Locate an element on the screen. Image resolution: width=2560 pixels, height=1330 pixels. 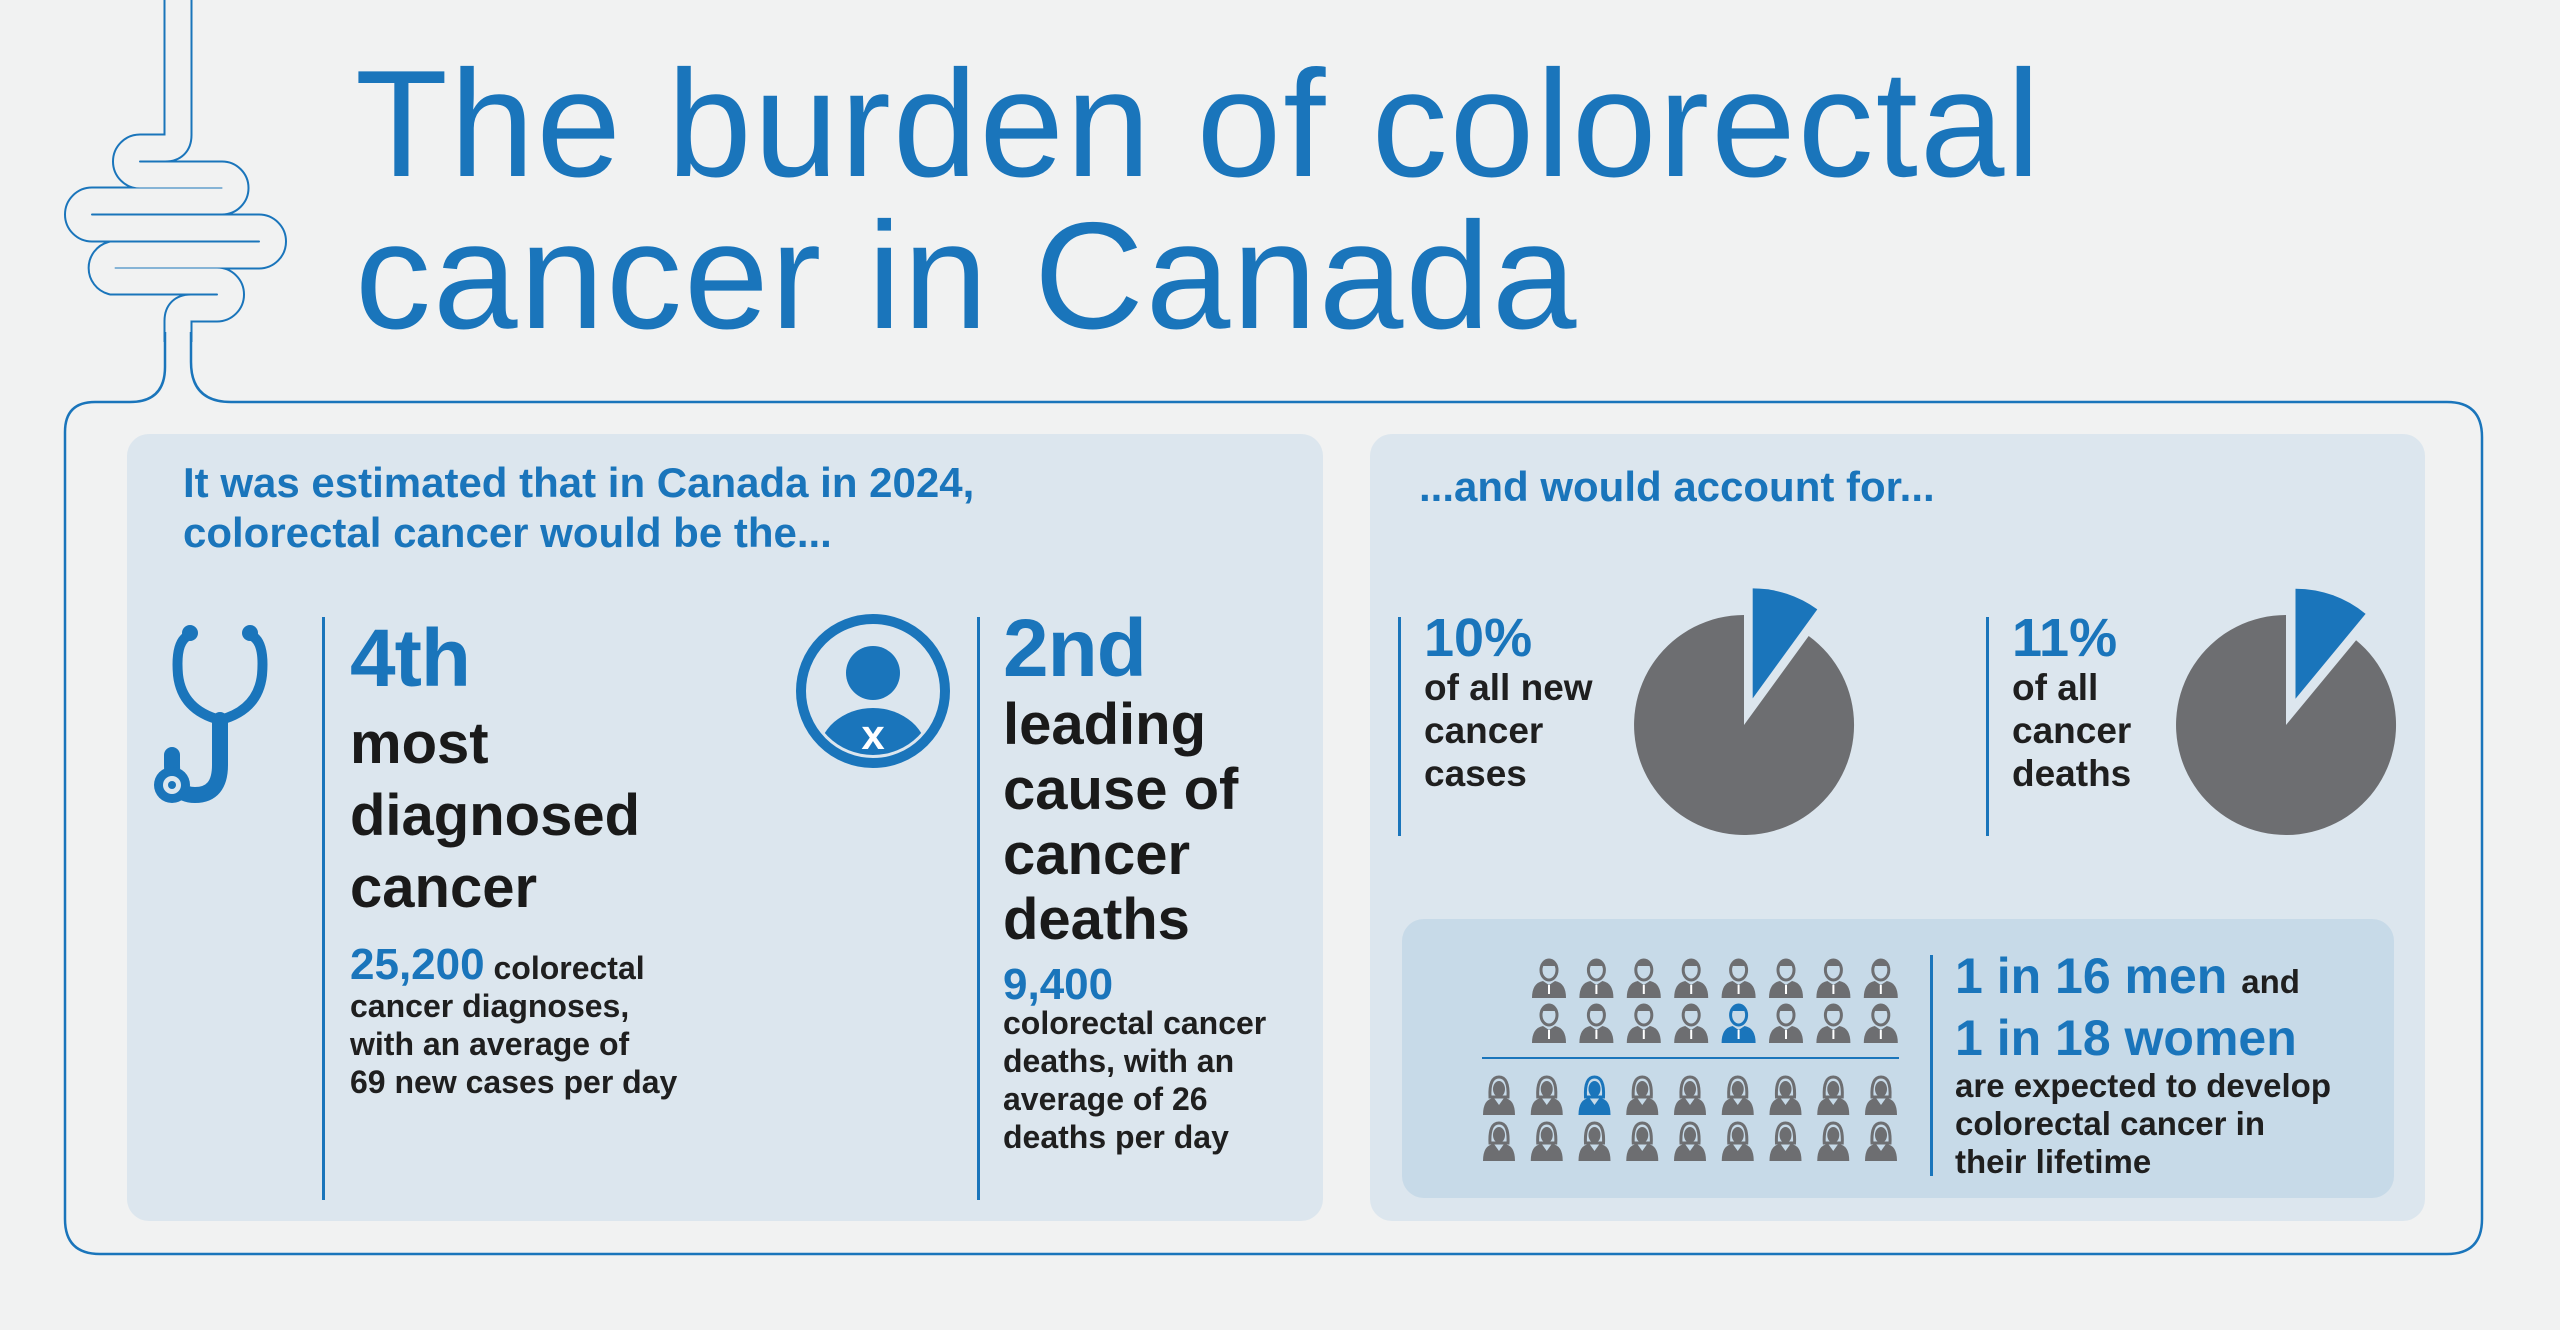
rank-label: cause of is located at coordinates (1121, 789).